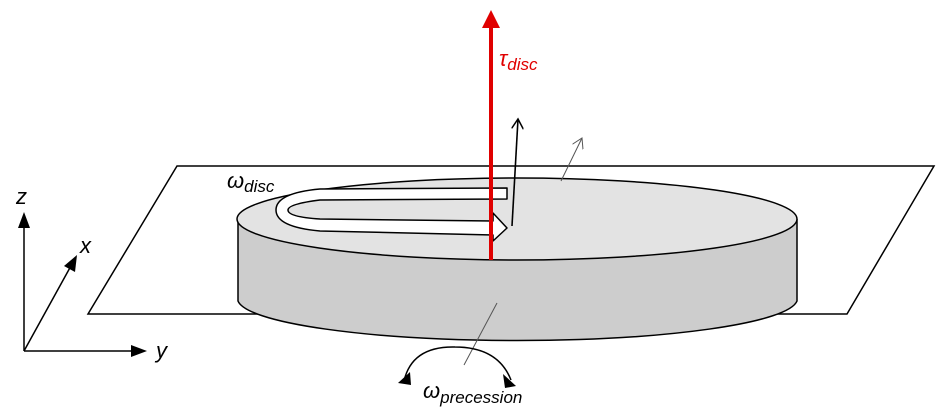 Image resolution: width=942 pixels, height=412 pixels. I want to click on precession-arrow-head-right, so click(509, 381).